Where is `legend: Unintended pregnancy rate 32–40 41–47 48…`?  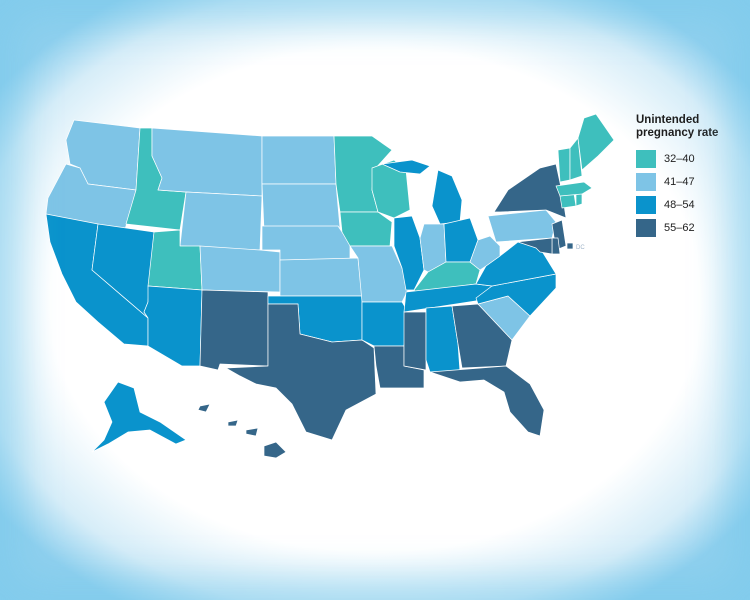 legend: Unintended pregnancy rate 32–40 41–47 48… is located at coordinates (688, 178).